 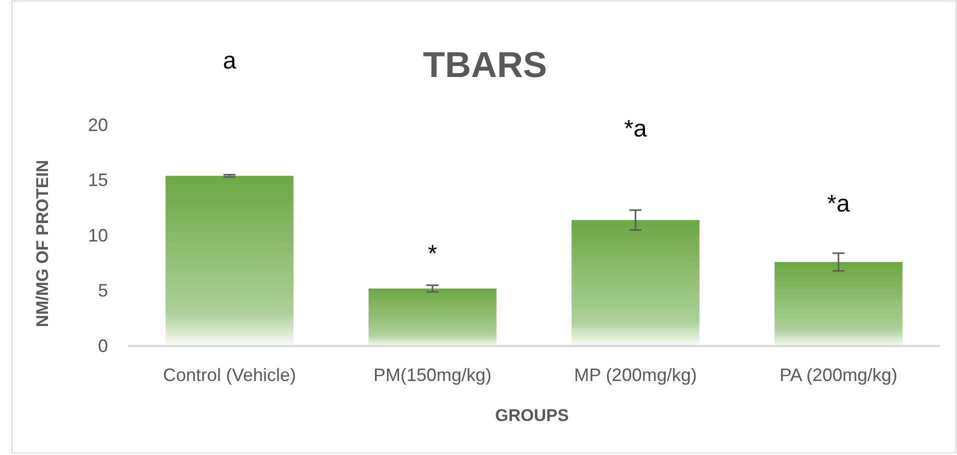 I want to click on x-axis-title: GROUPS, so click(x=532, y=415).